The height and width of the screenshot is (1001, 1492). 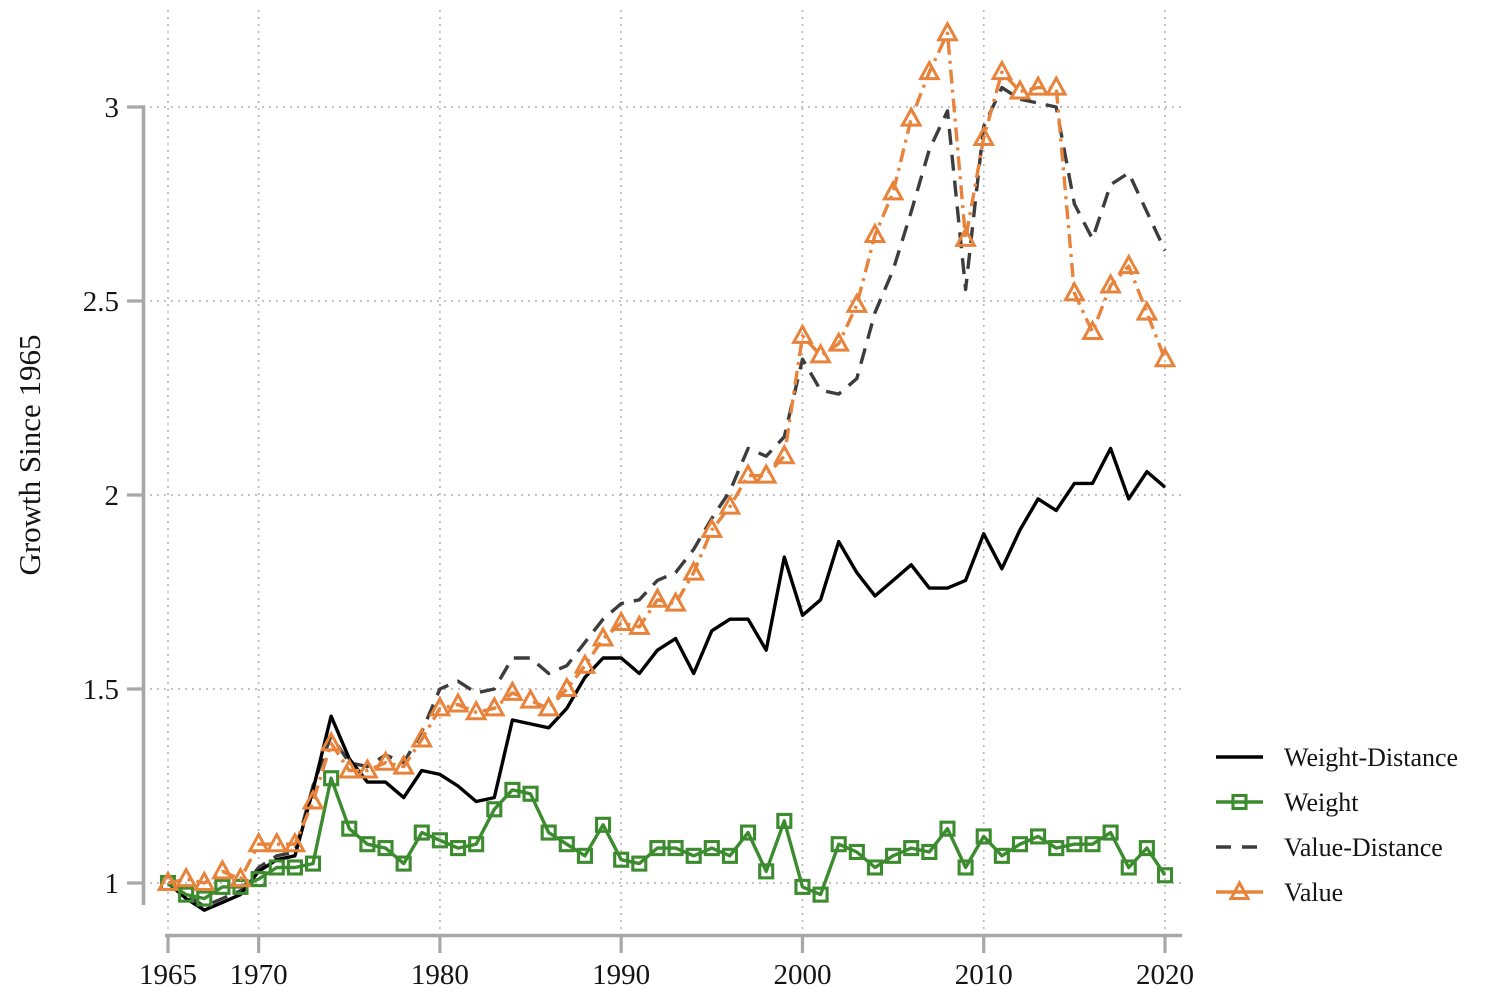 I want to click on legend-item-value: Value, so click(x=1279, y=892).